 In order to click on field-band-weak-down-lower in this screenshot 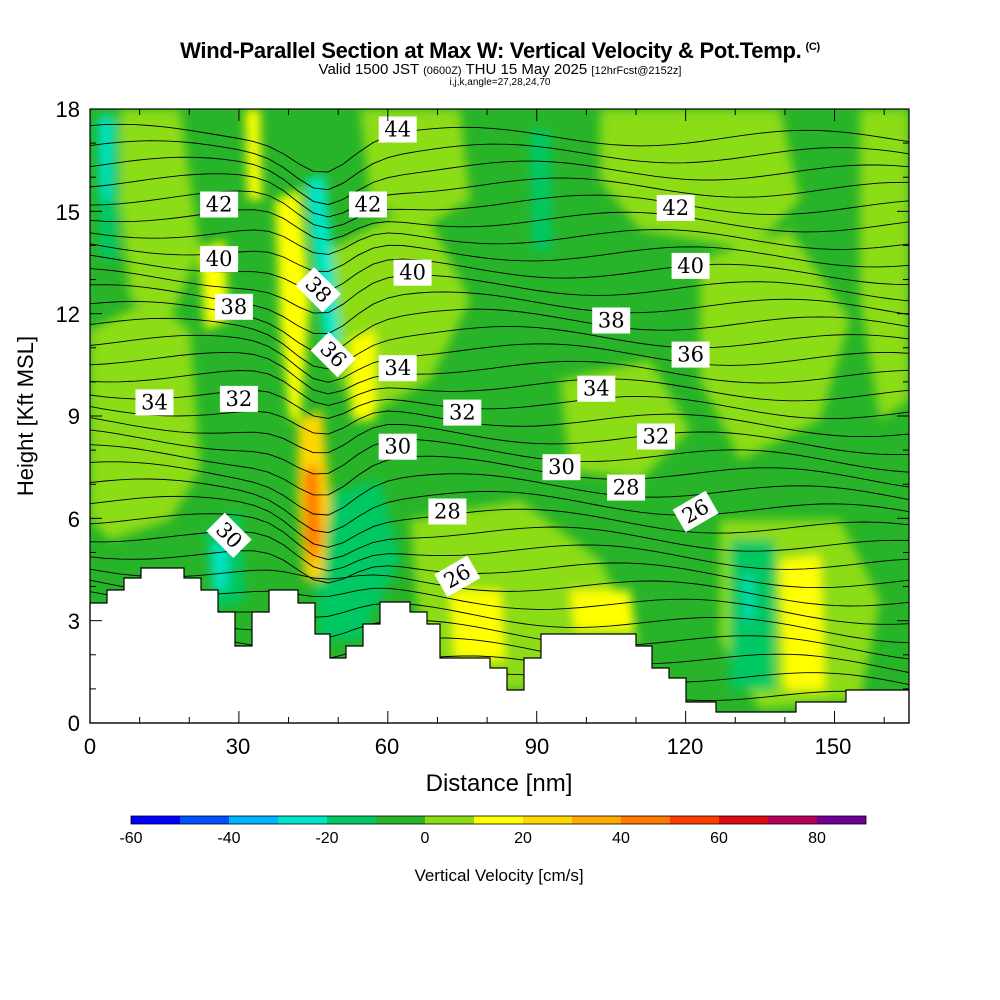, I will do `click(355, 560)`.